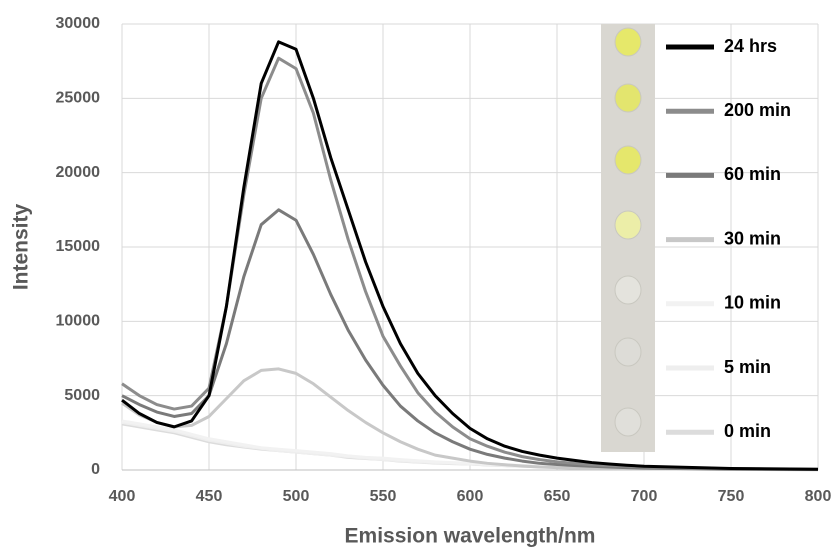 This screenshot has width=839, height=549. Describe the element at coordinates (752, 238) in the screenshot. I see `legend-label: 30 min` at that location.